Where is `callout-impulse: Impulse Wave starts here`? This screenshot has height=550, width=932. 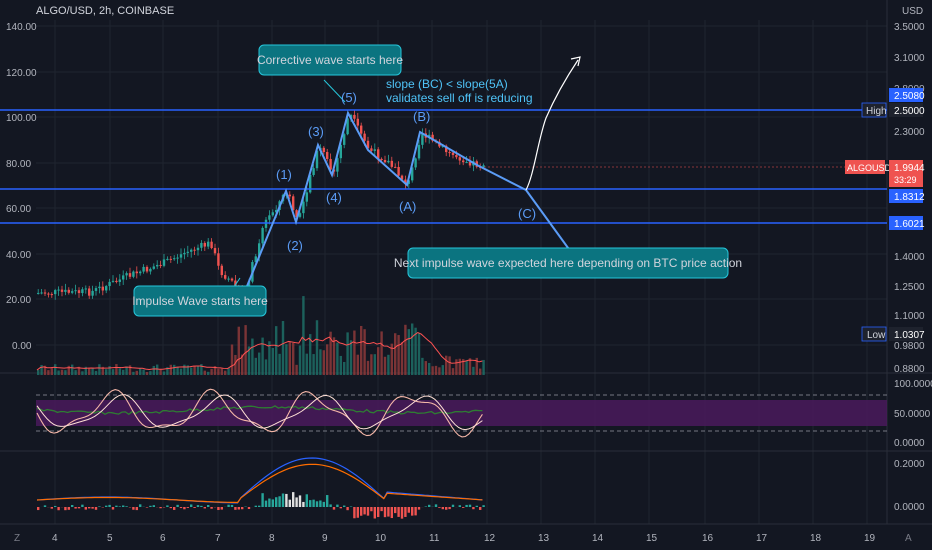
callout-impulse: Impulse Wave starts here is located at coordinates (200, 301).